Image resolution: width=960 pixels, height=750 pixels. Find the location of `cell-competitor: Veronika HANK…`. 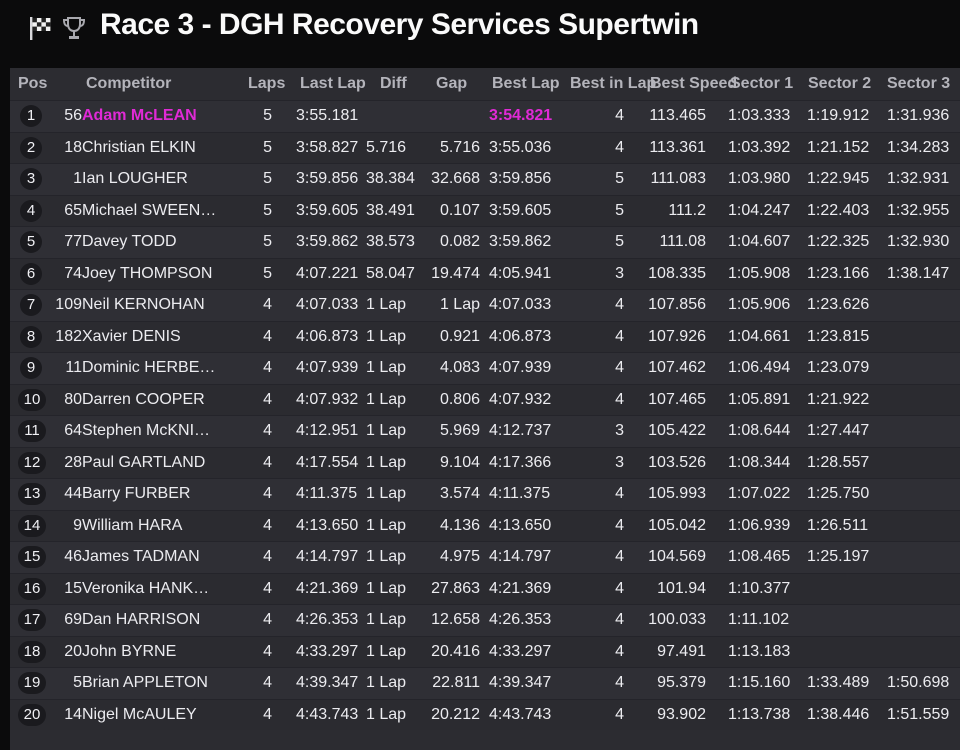

cell-competitor: Veronika HANK… is located at coordinates (146, 588).